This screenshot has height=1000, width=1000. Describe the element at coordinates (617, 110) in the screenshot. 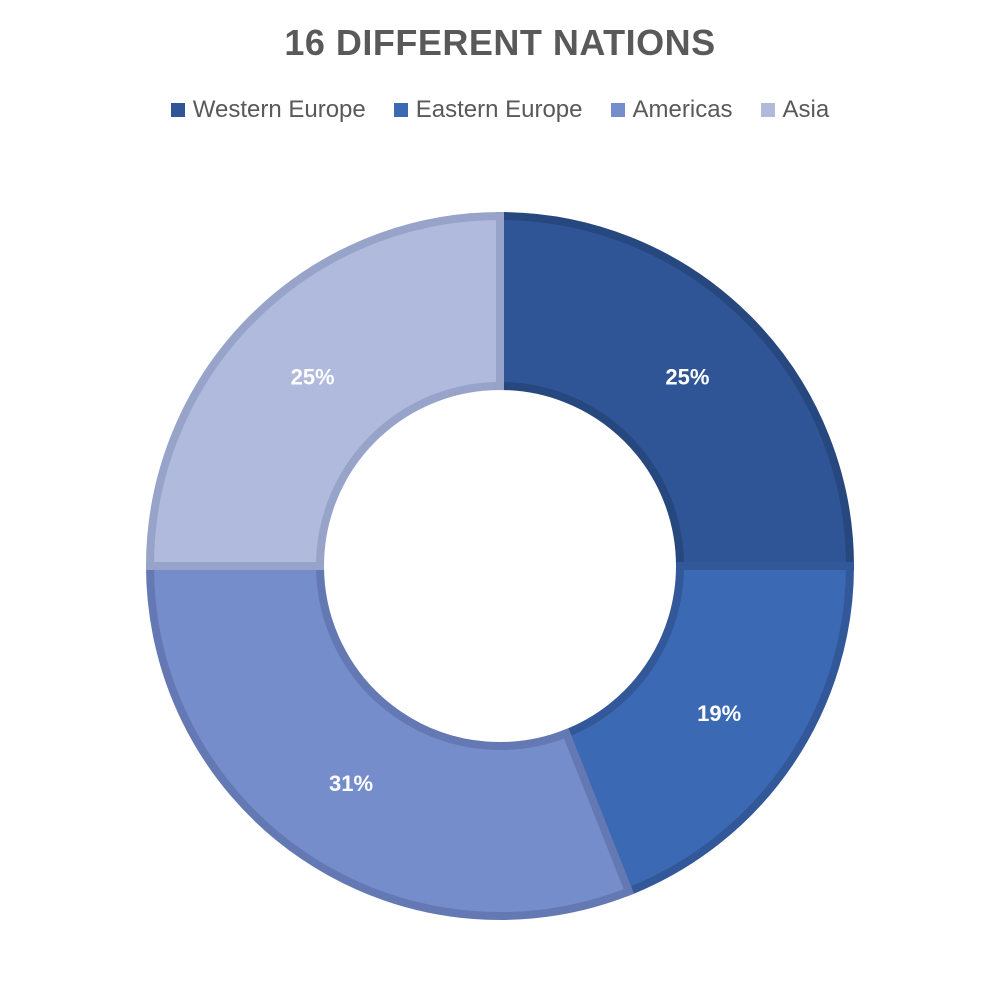

I see `legend-swatch-americas` at that location.